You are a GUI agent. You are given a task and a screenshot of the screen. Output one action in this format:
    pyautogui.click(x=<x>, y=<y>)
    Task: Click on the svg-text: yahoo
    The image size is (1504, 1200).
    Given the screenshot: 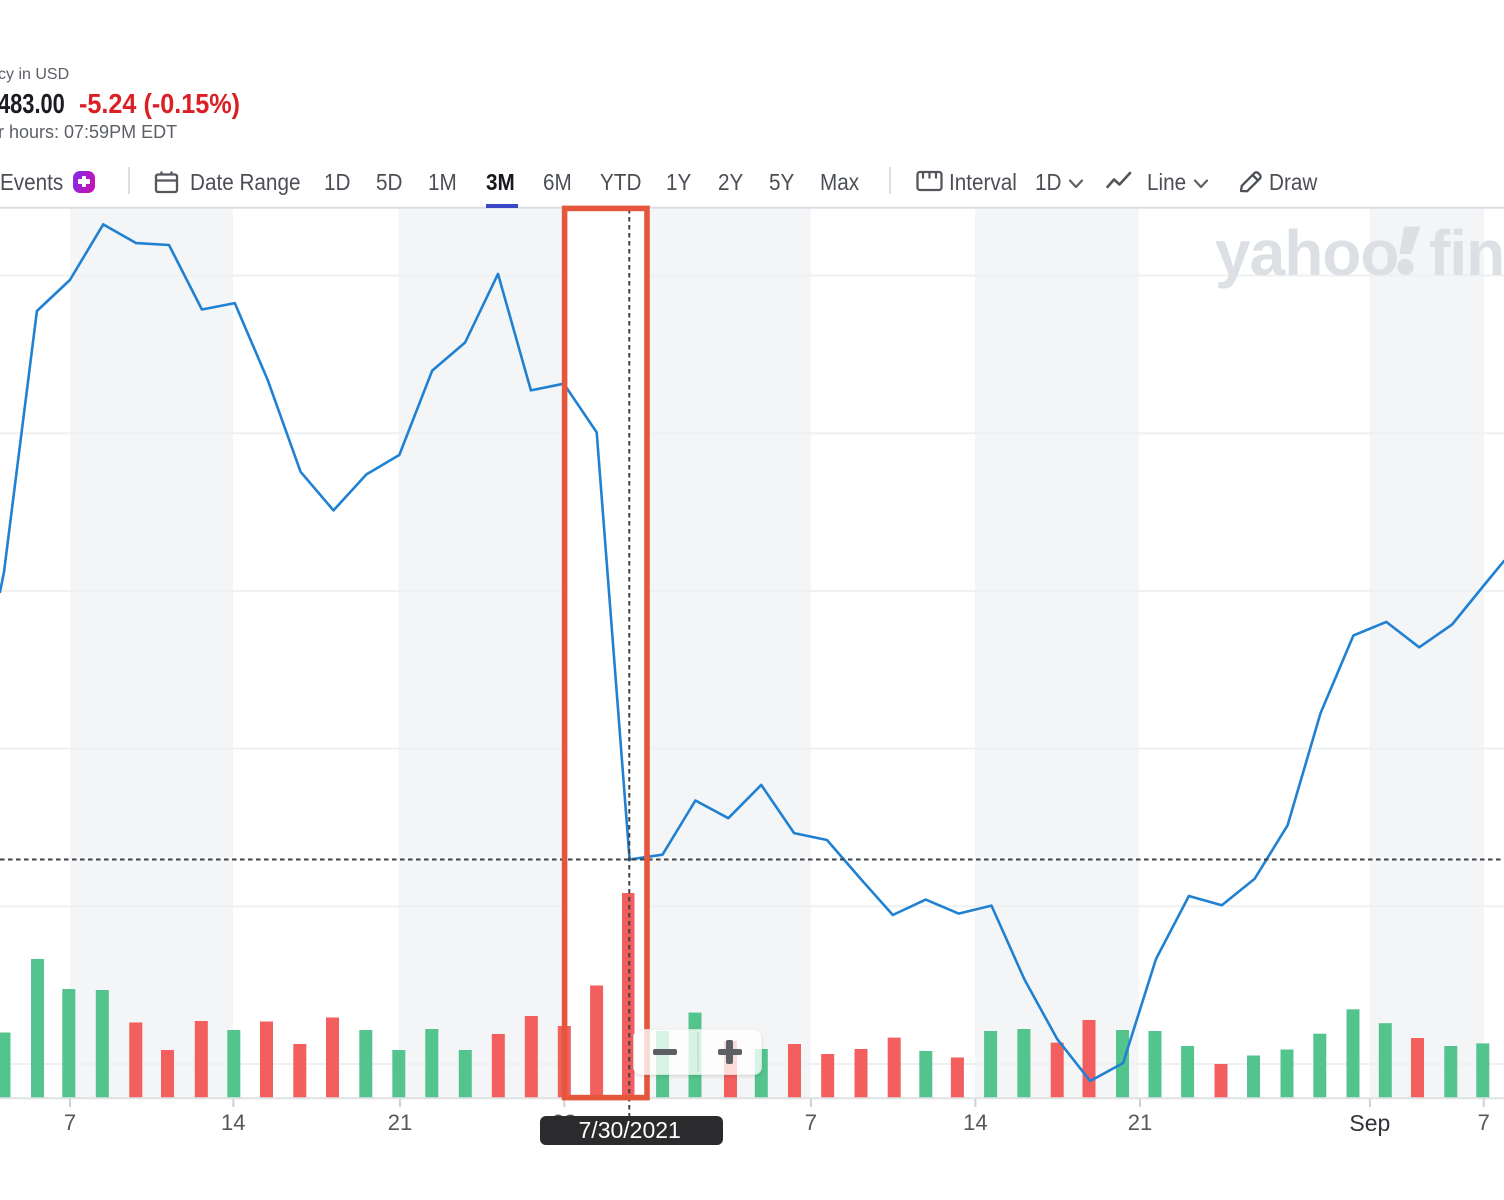 What is the action you would take?
    pyautogui.click(x=1306, y=253)
    